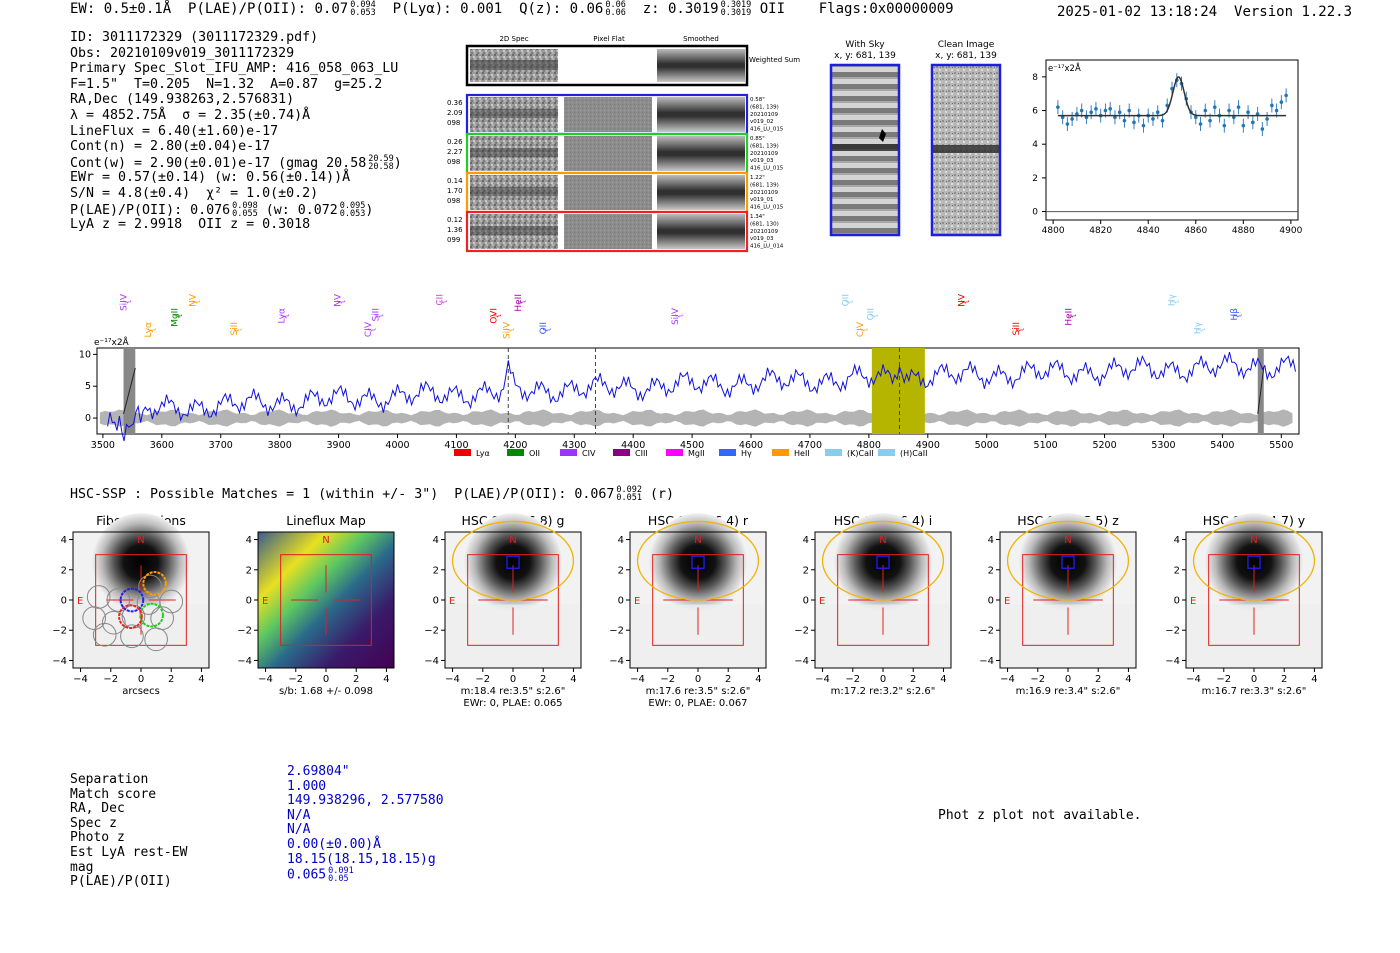 Image resolution: width=1400 pixels, height=953 pixels. Describe the element at coordinates (810, 445) in the screenshot. I see `full-xtick-label: 4700` at that location.